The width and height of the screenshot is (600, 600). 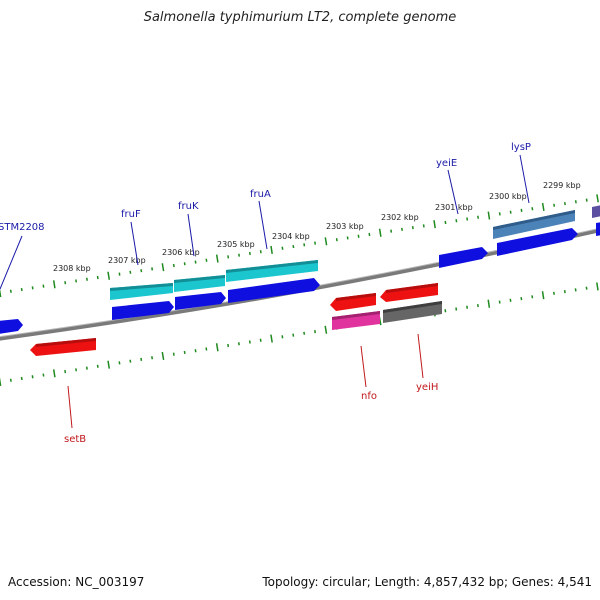 What do you see at coordinates (427, 387) in the screenshot?
I see `gene-label-yeiH: yeiH` at bounding box center [427, 387].